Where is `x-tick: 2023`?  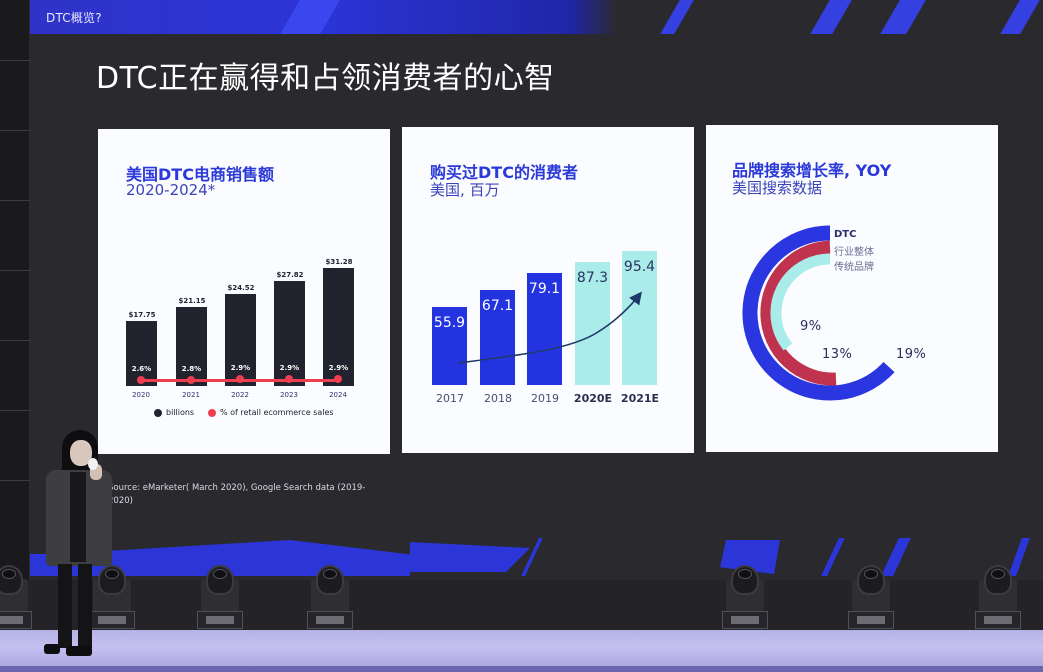 x-tick: 2023 is located at coordinates (289, 395).